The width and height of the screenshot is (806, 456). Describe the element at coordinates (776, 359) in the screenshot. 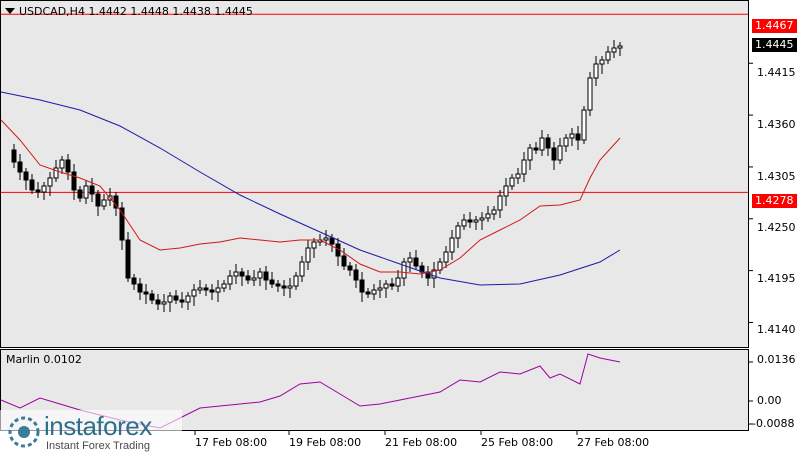

I see `indicator-axis-label: 0.0136` at that location.